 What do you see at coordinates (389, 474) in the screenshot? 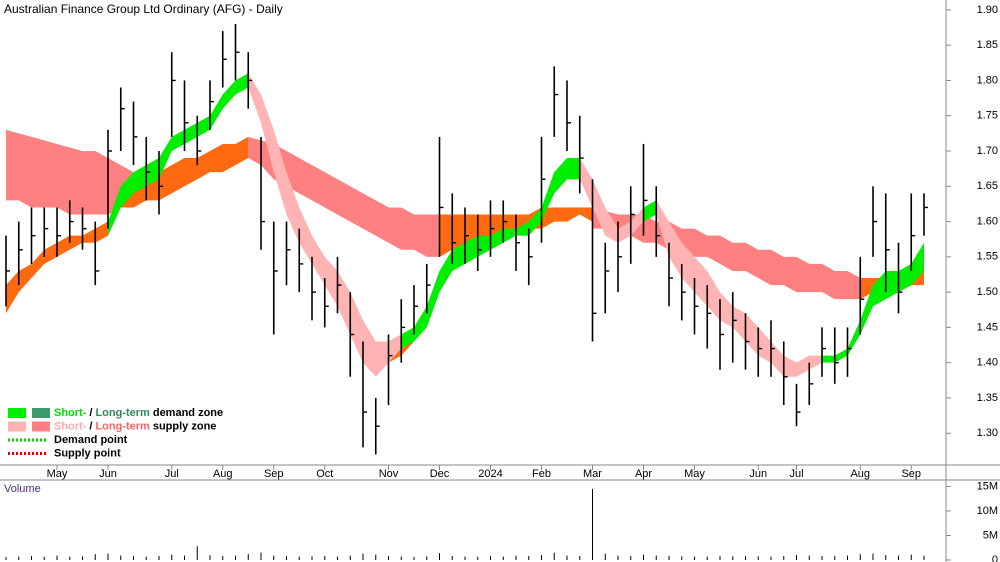
I see `x-tick-label: Nov` at bounding box center [389, 474].